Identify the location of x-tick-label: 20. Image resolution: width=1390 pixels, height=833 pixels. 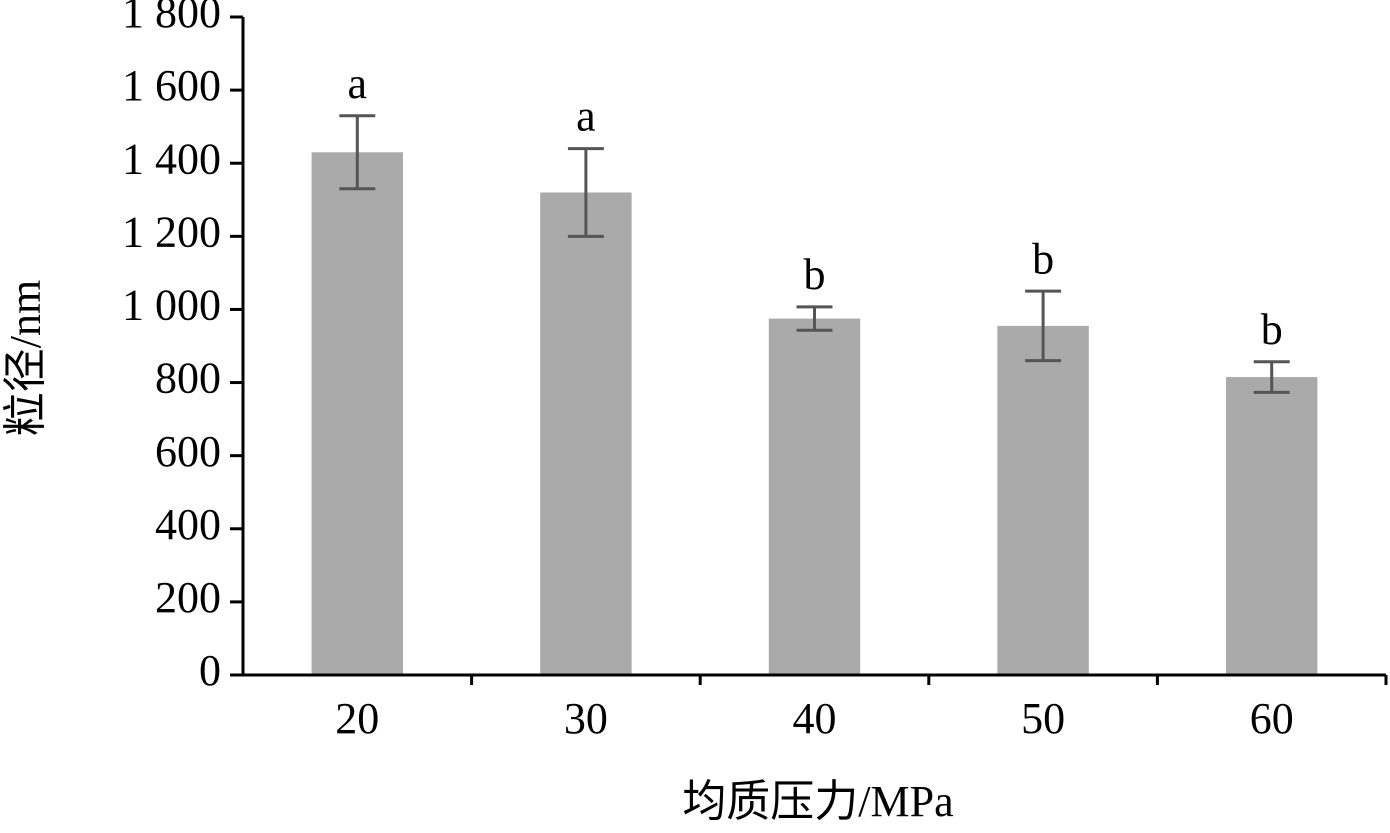
(357, 718).